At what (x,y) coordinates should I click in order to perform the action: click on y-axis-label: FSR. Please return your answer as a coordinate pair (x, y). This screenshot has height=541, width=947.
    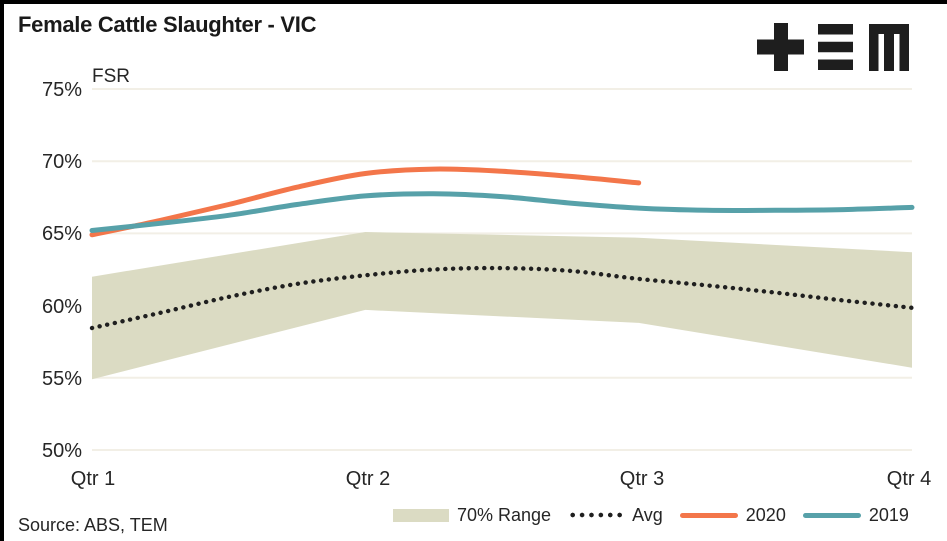
    Looking at the image, I should click on (111, 76).